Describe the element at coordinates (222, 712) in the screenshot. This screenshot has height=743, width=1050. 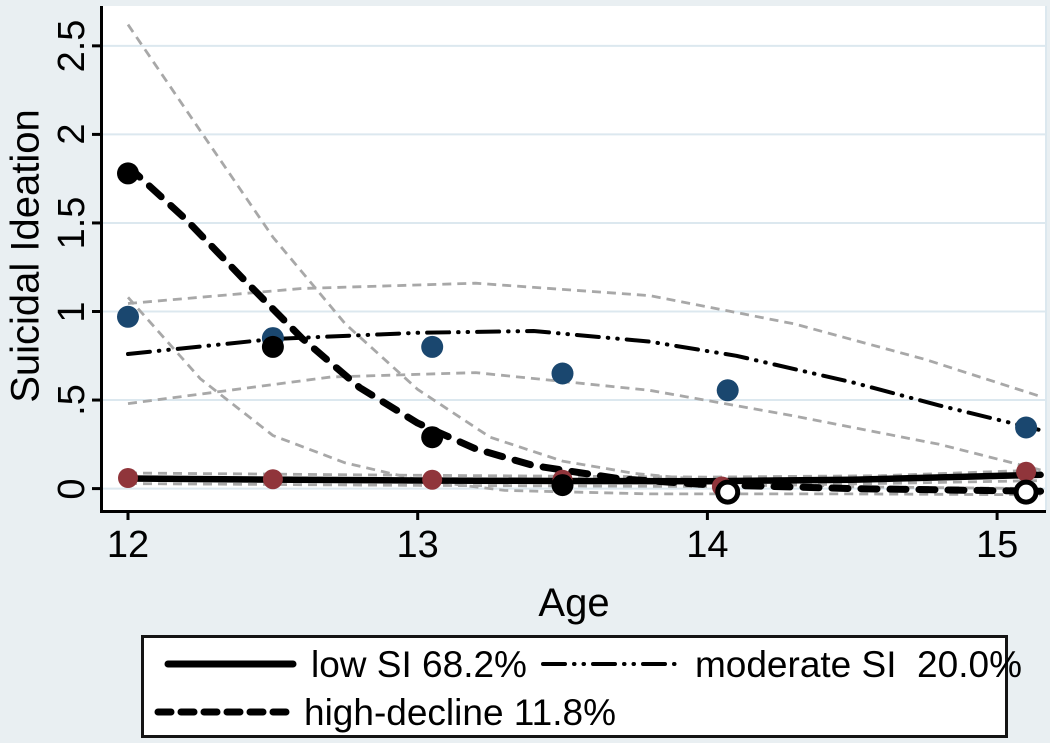
I see `legend-line-sample-high-decline` at that location.